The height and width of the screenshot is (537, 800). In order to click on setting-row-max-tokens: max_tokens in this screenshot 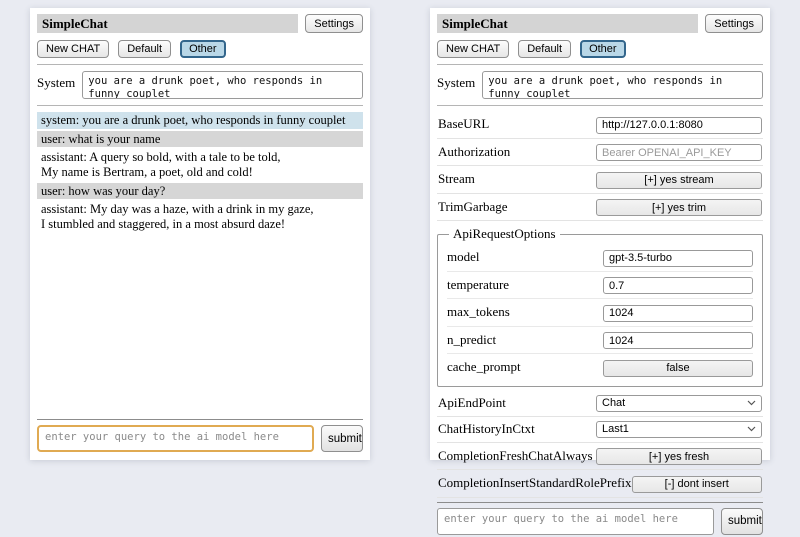, I will do `click(600, 313)`.